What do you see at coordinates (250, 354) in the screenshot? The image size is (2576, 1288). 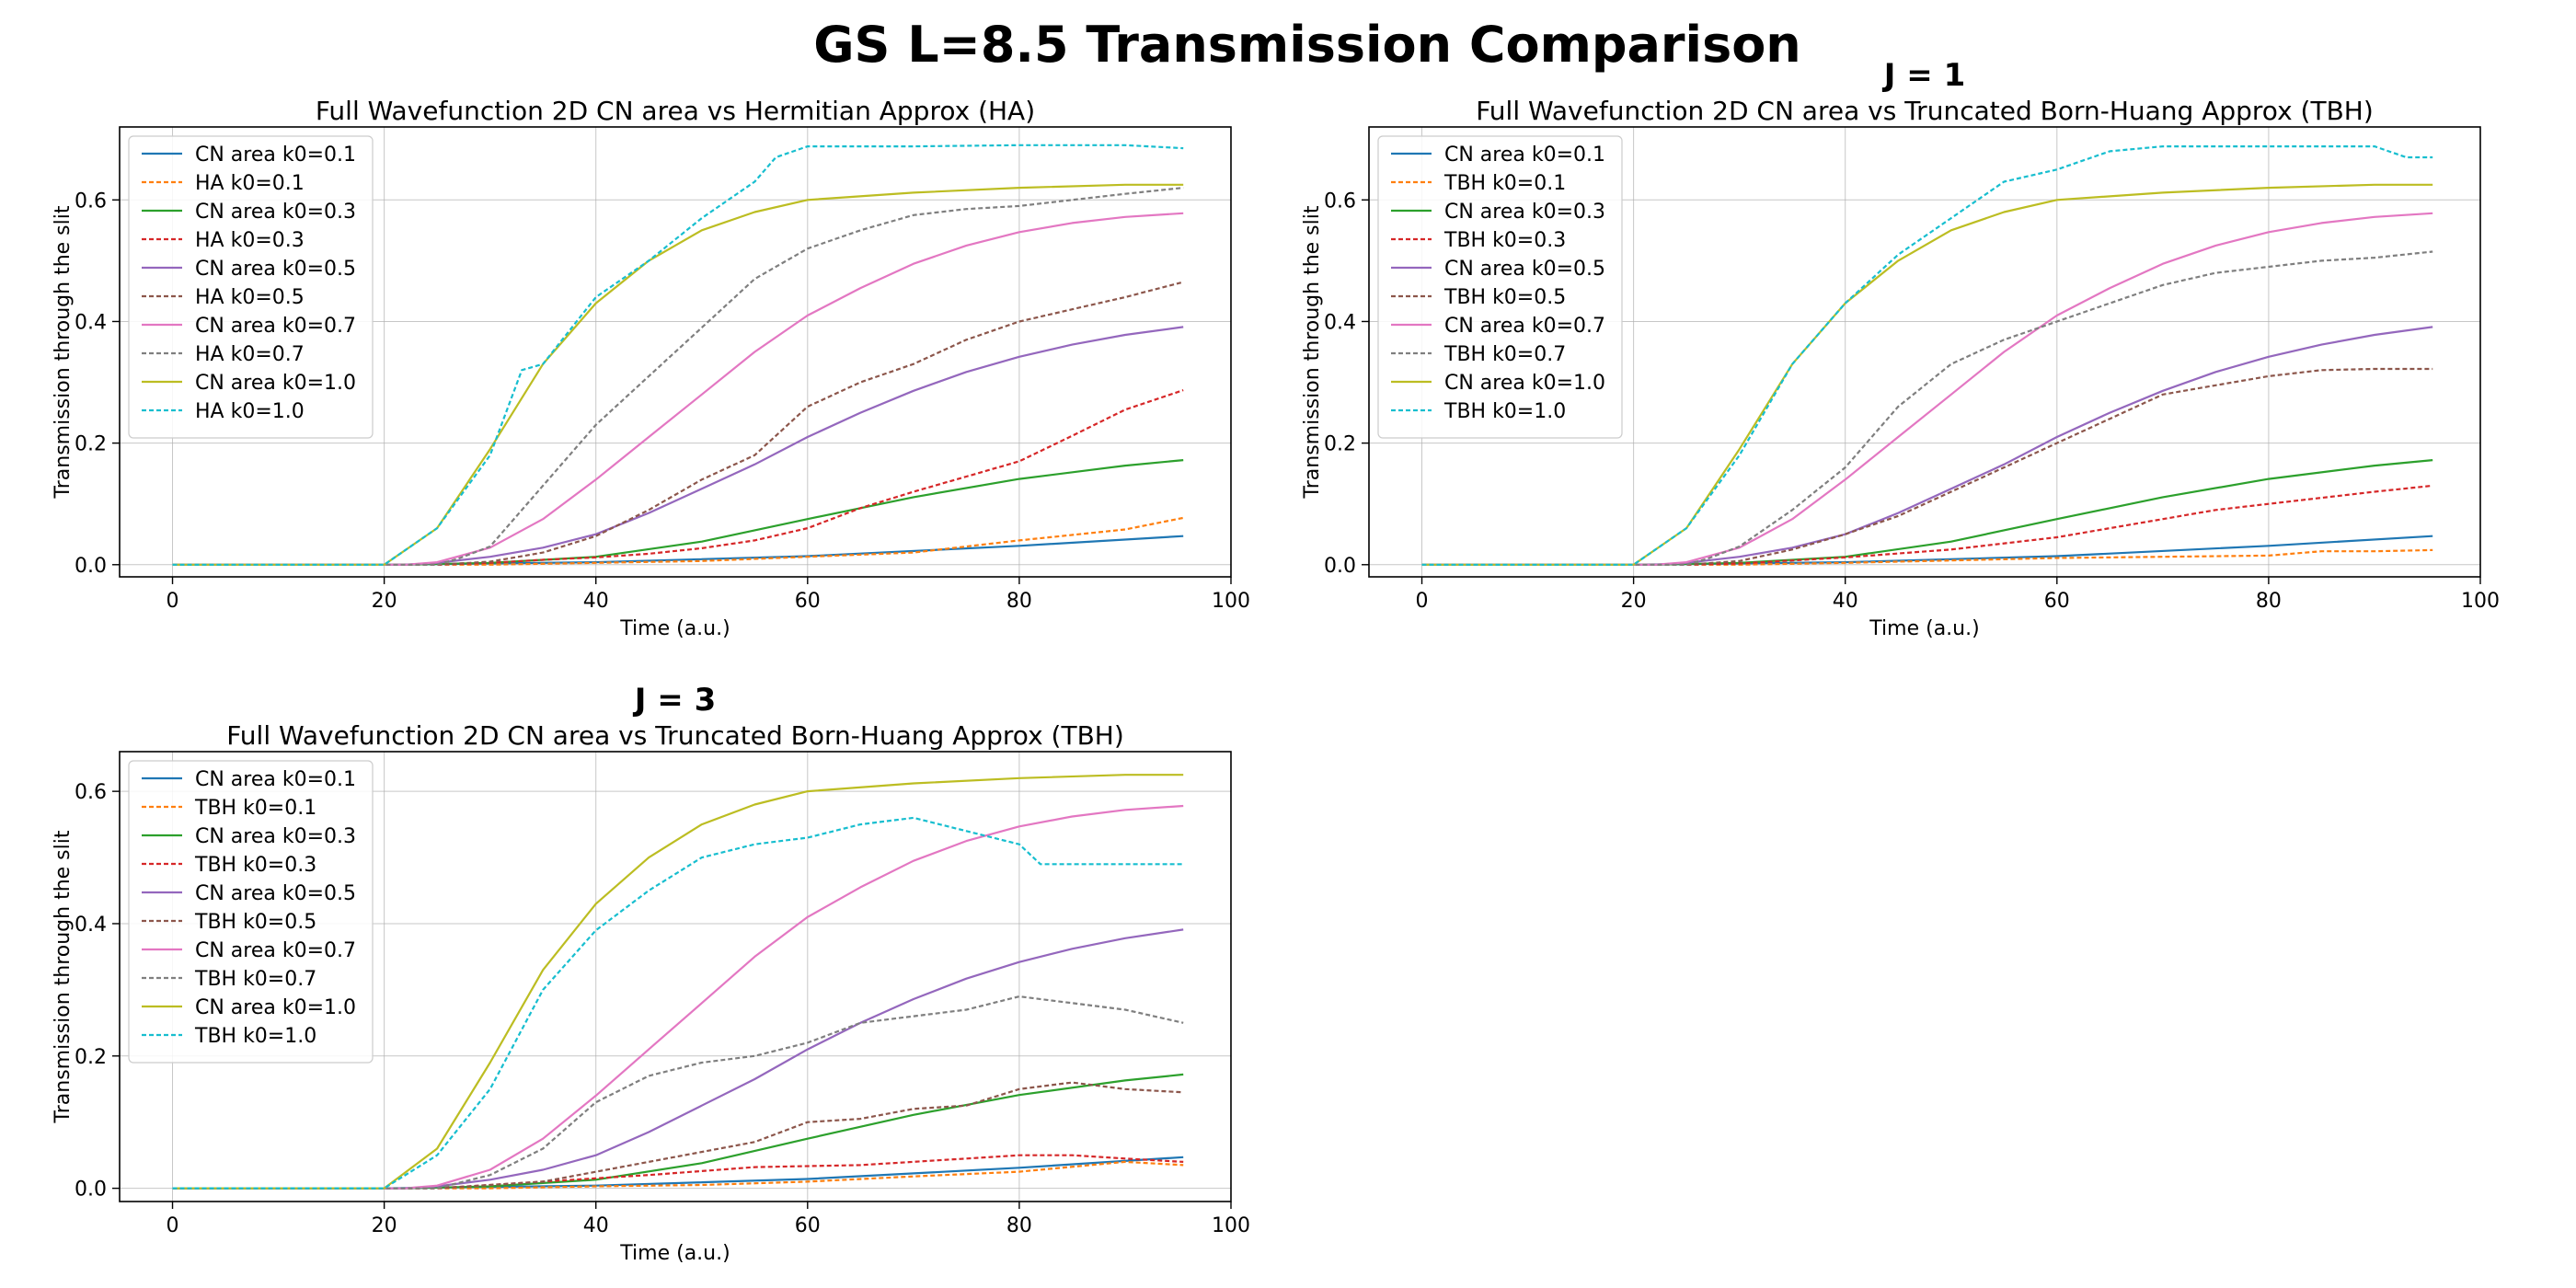 I see `legend-label: HA k0=0.7` at bounding box center [250, 354].